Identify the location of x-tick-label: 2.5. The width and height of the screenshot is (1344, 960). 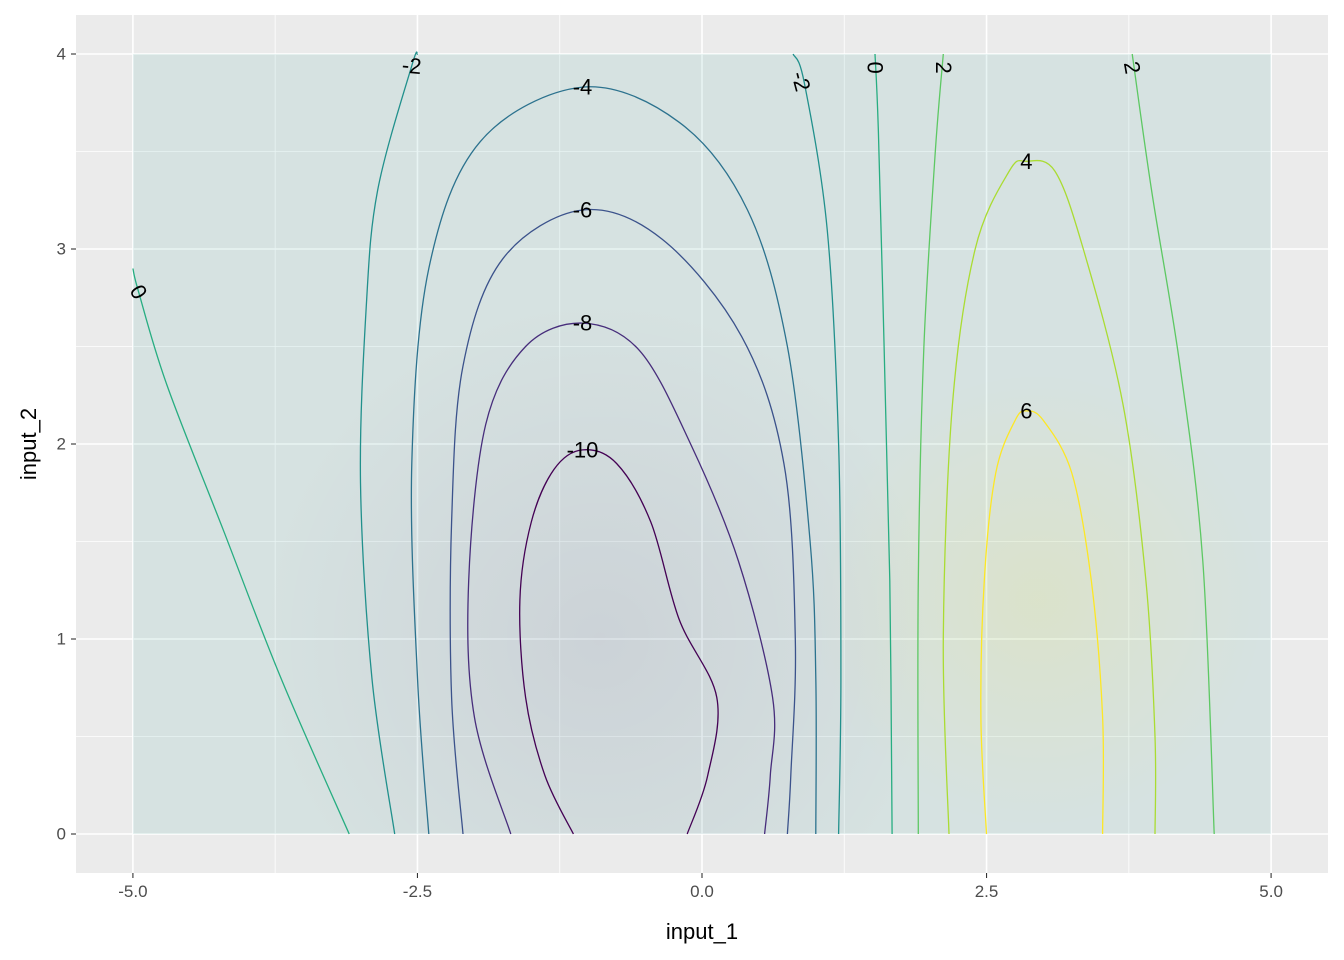
(987, 891).